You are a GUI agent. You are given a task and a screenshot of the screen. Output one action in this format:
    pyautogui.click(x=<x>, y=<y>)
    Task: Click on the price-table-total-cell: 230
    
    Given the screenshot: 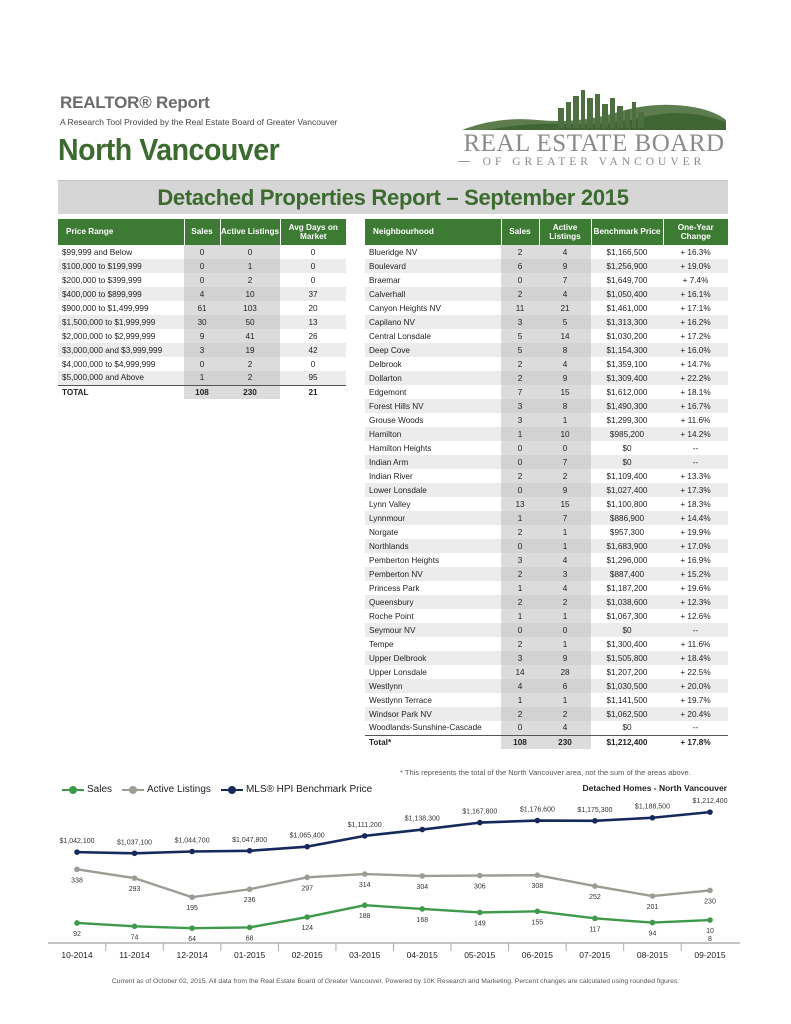 What is the action you would take?
    pyautogui.click(x=250, y=391)
    